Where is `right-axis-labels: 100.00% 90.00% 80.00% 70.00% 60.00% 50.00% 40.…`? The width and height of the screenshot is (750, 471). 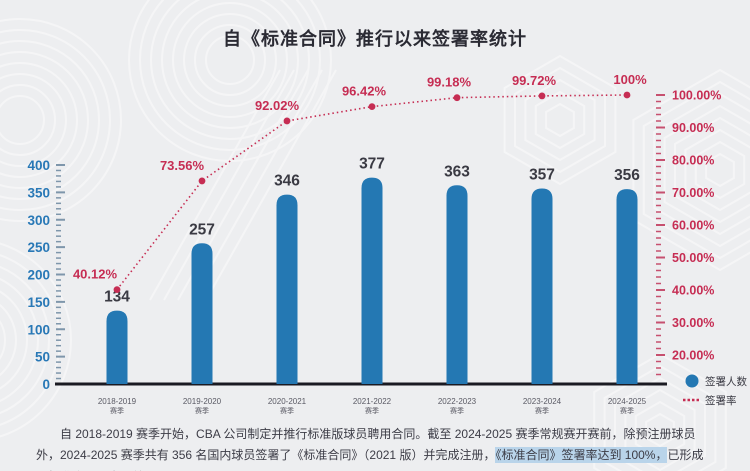 right-axis-labels: 100.00% 90.00% 80.00% 70.00% 60.00% 50.00% 40.… is located at coordinates (696, 226).